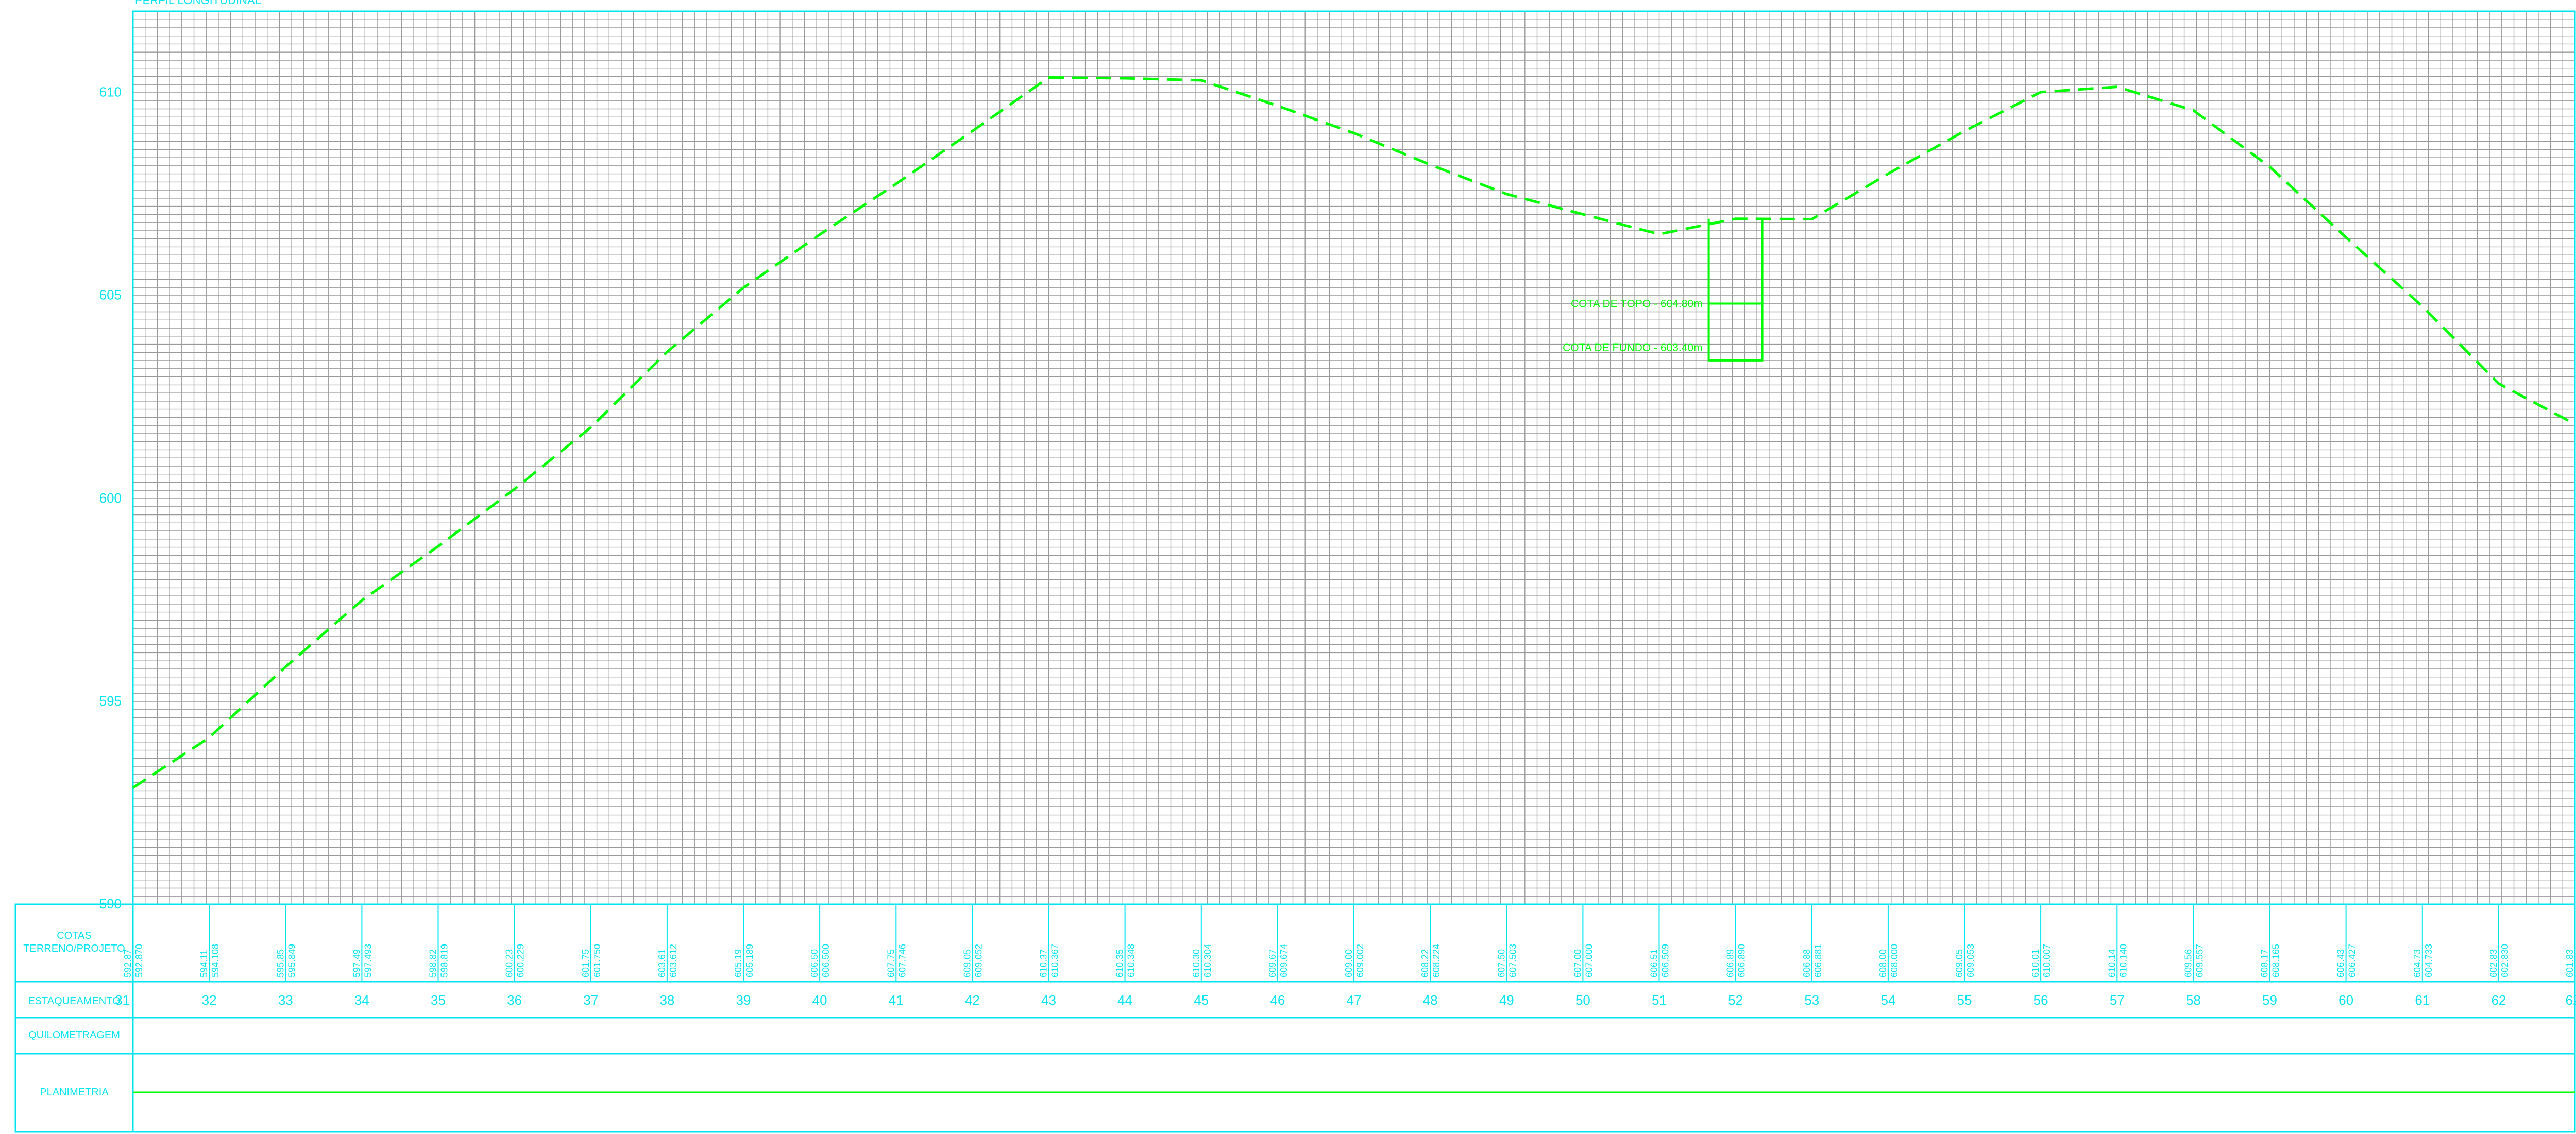  What do you see at coordinates (902, 961) in the screenshot?
I see `cota-projeto-value: 607.746` at bounding box center [902, 961].